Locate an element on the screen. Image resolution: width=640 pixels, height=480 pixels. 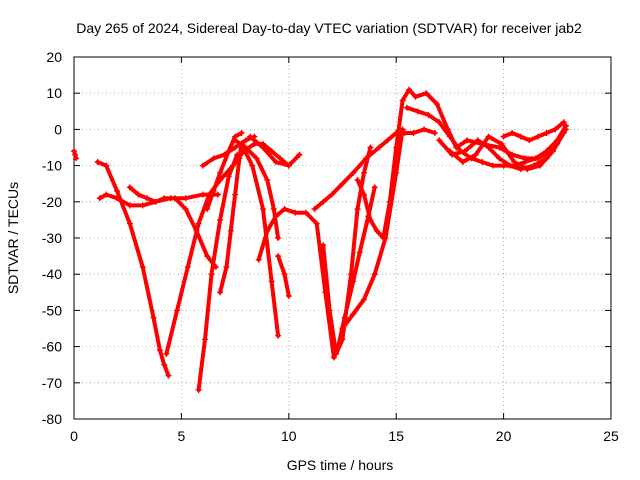
series-sat-k is located at coordinates (260, 239).